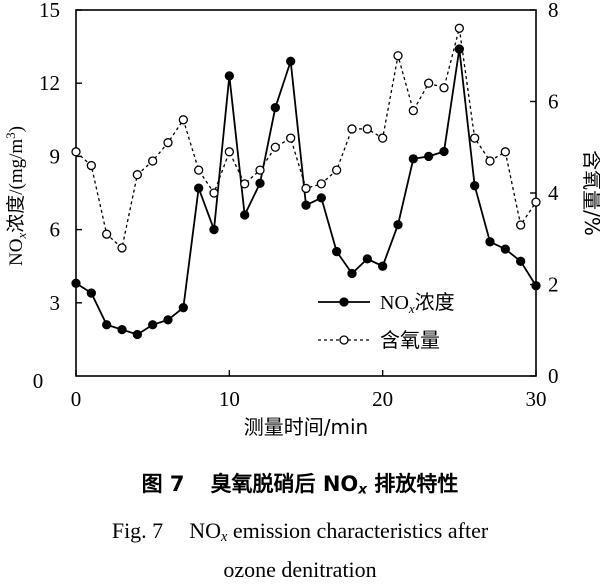 The width and height of the screenshot is (600, 586). Describe the element at coordinates (334, 485) in the screenshot. I see `figure-title-cn: 臭氧脱硝后 NOx 排放特性` at that location.